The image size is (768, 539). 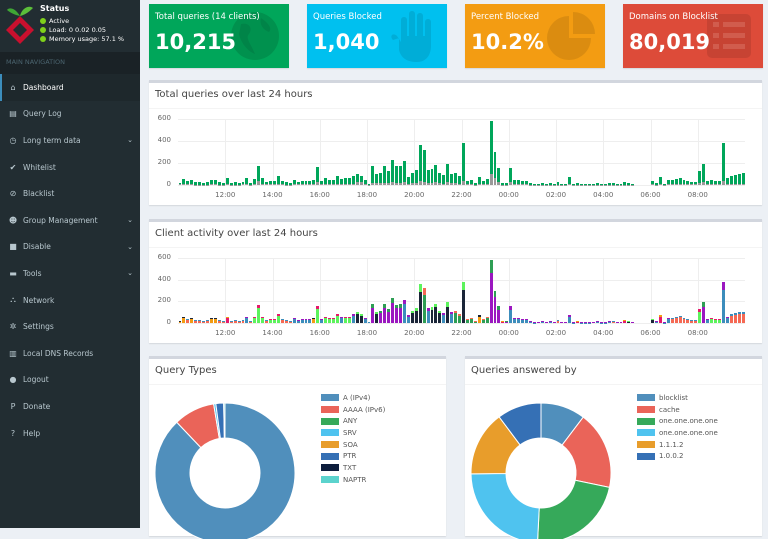 I want to click on sidebar-item-logout: ●Logout, so click(x=70, y=380).